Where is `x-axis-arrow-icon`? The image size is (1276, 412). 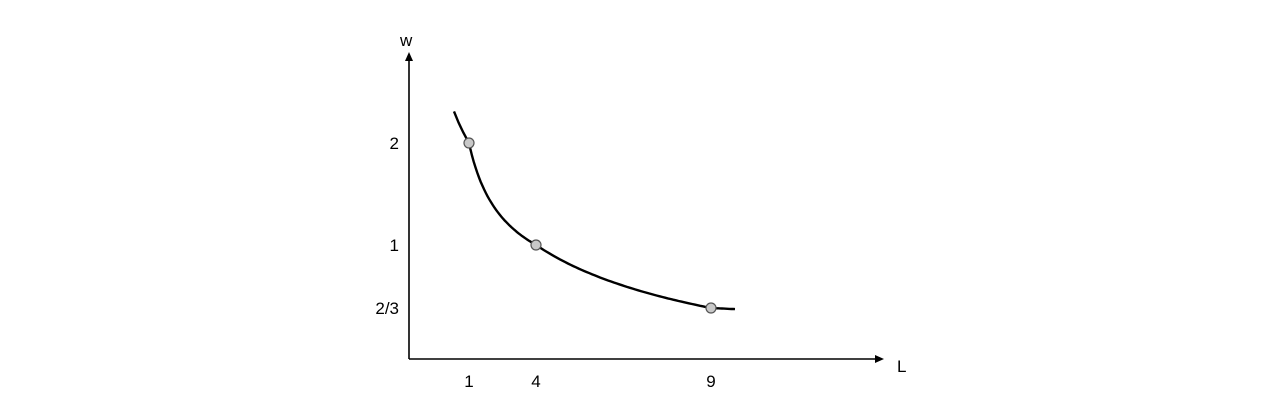 x-axis-arrow-icon is located at coordinates (879, 359).